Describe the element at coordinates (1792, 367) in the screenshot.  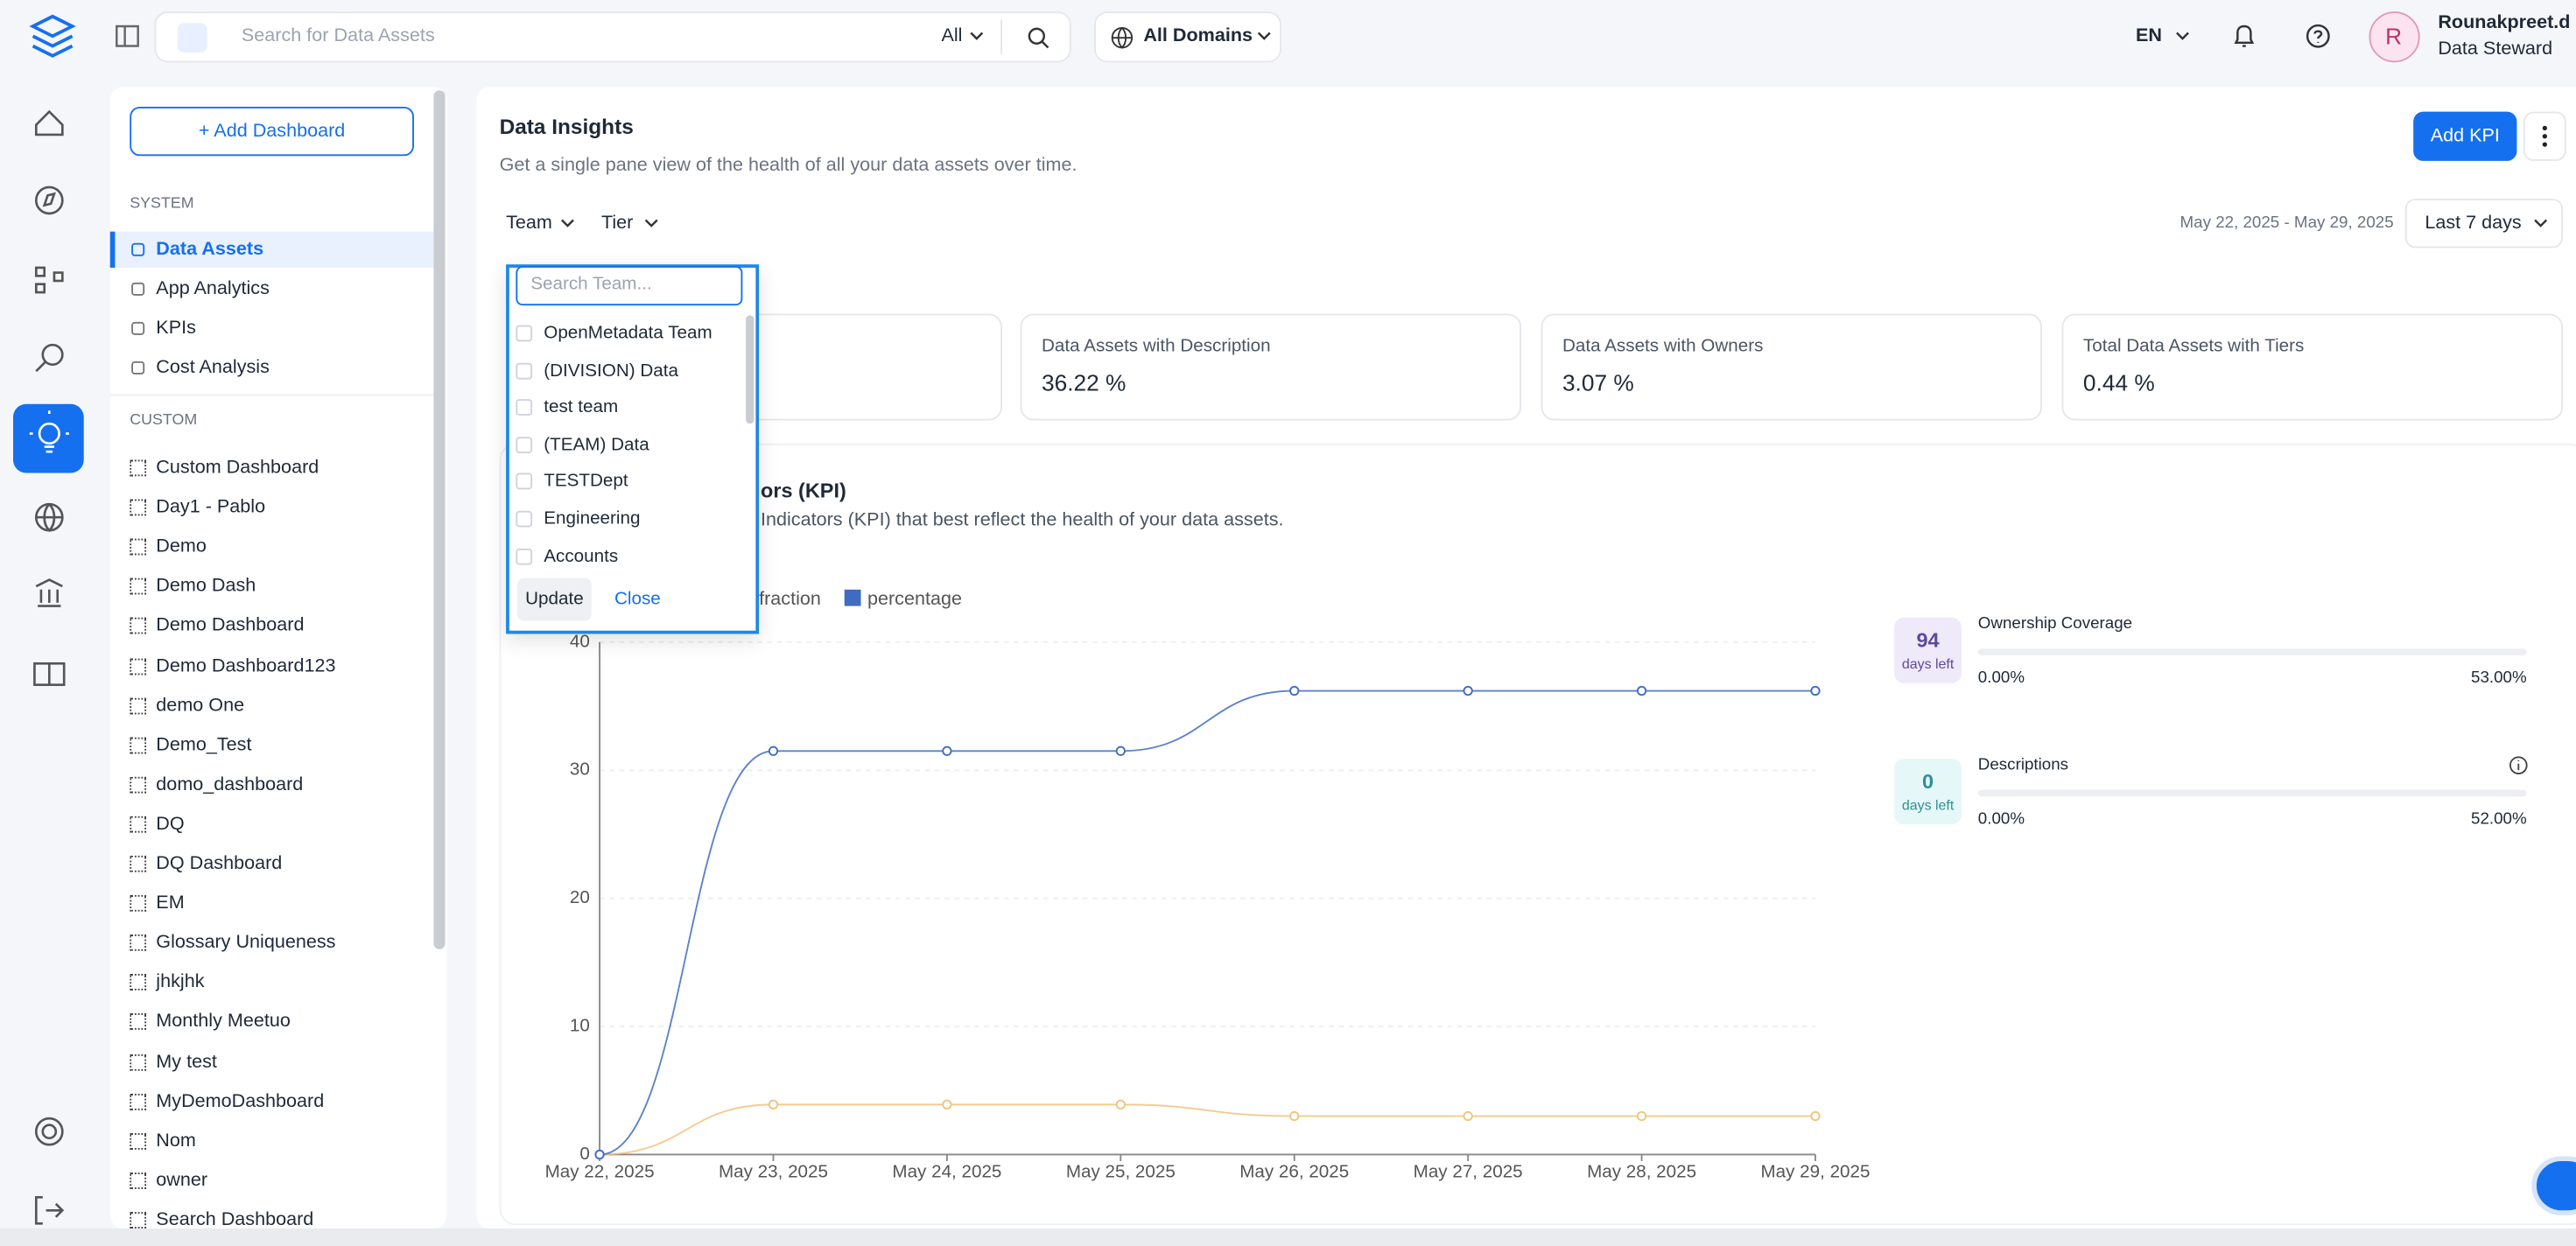
I see `summary-card` at that location.